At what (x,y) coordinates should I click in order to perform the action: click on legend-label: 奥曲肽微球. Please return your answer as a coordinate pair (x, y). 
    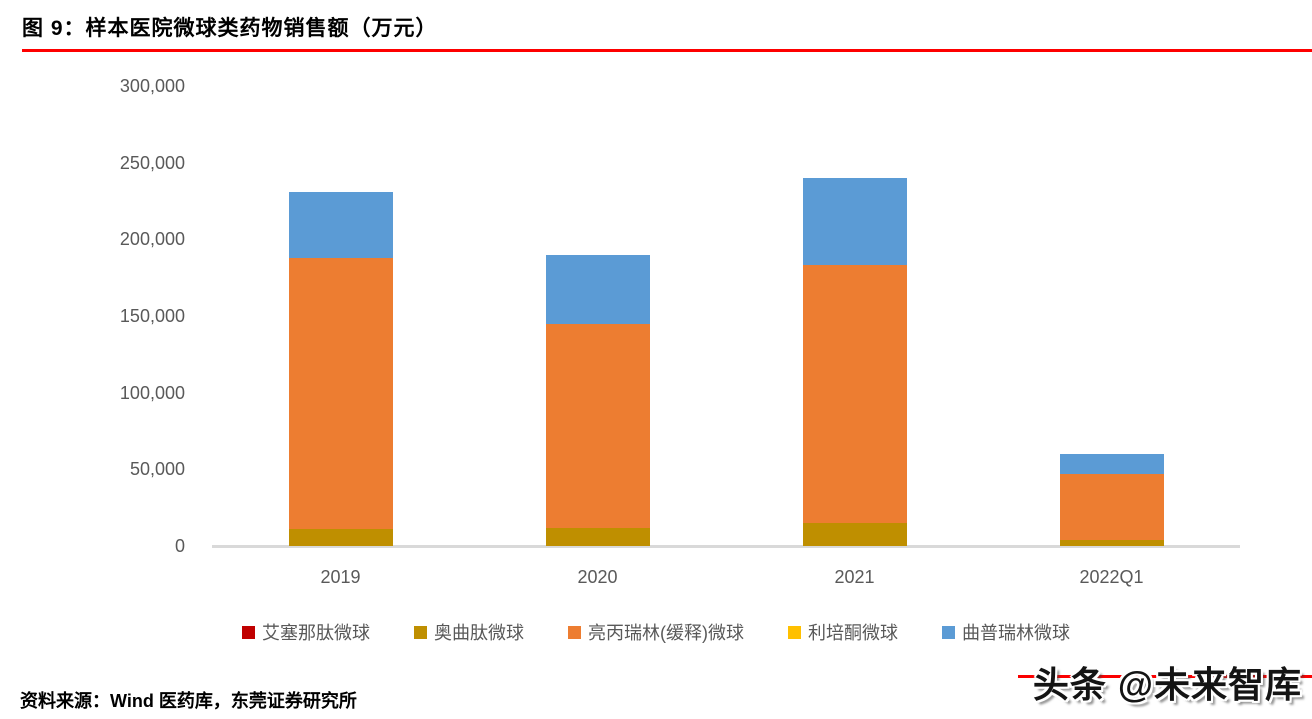
    Looking at the image, I should click on (479, 633).